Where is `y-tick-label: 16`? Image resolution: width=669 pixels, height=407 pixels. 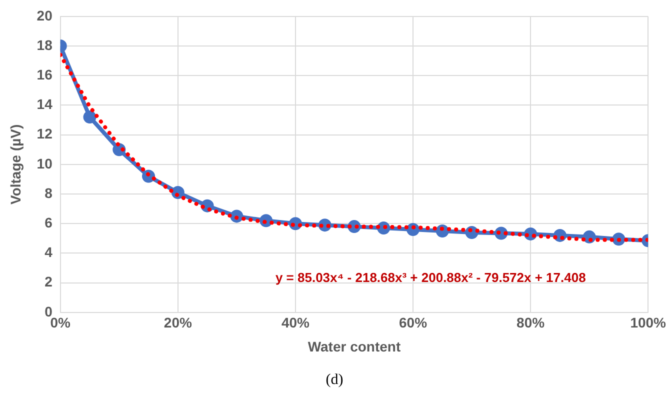 y-tick-label: 16 is located at coordinates (44, 74).